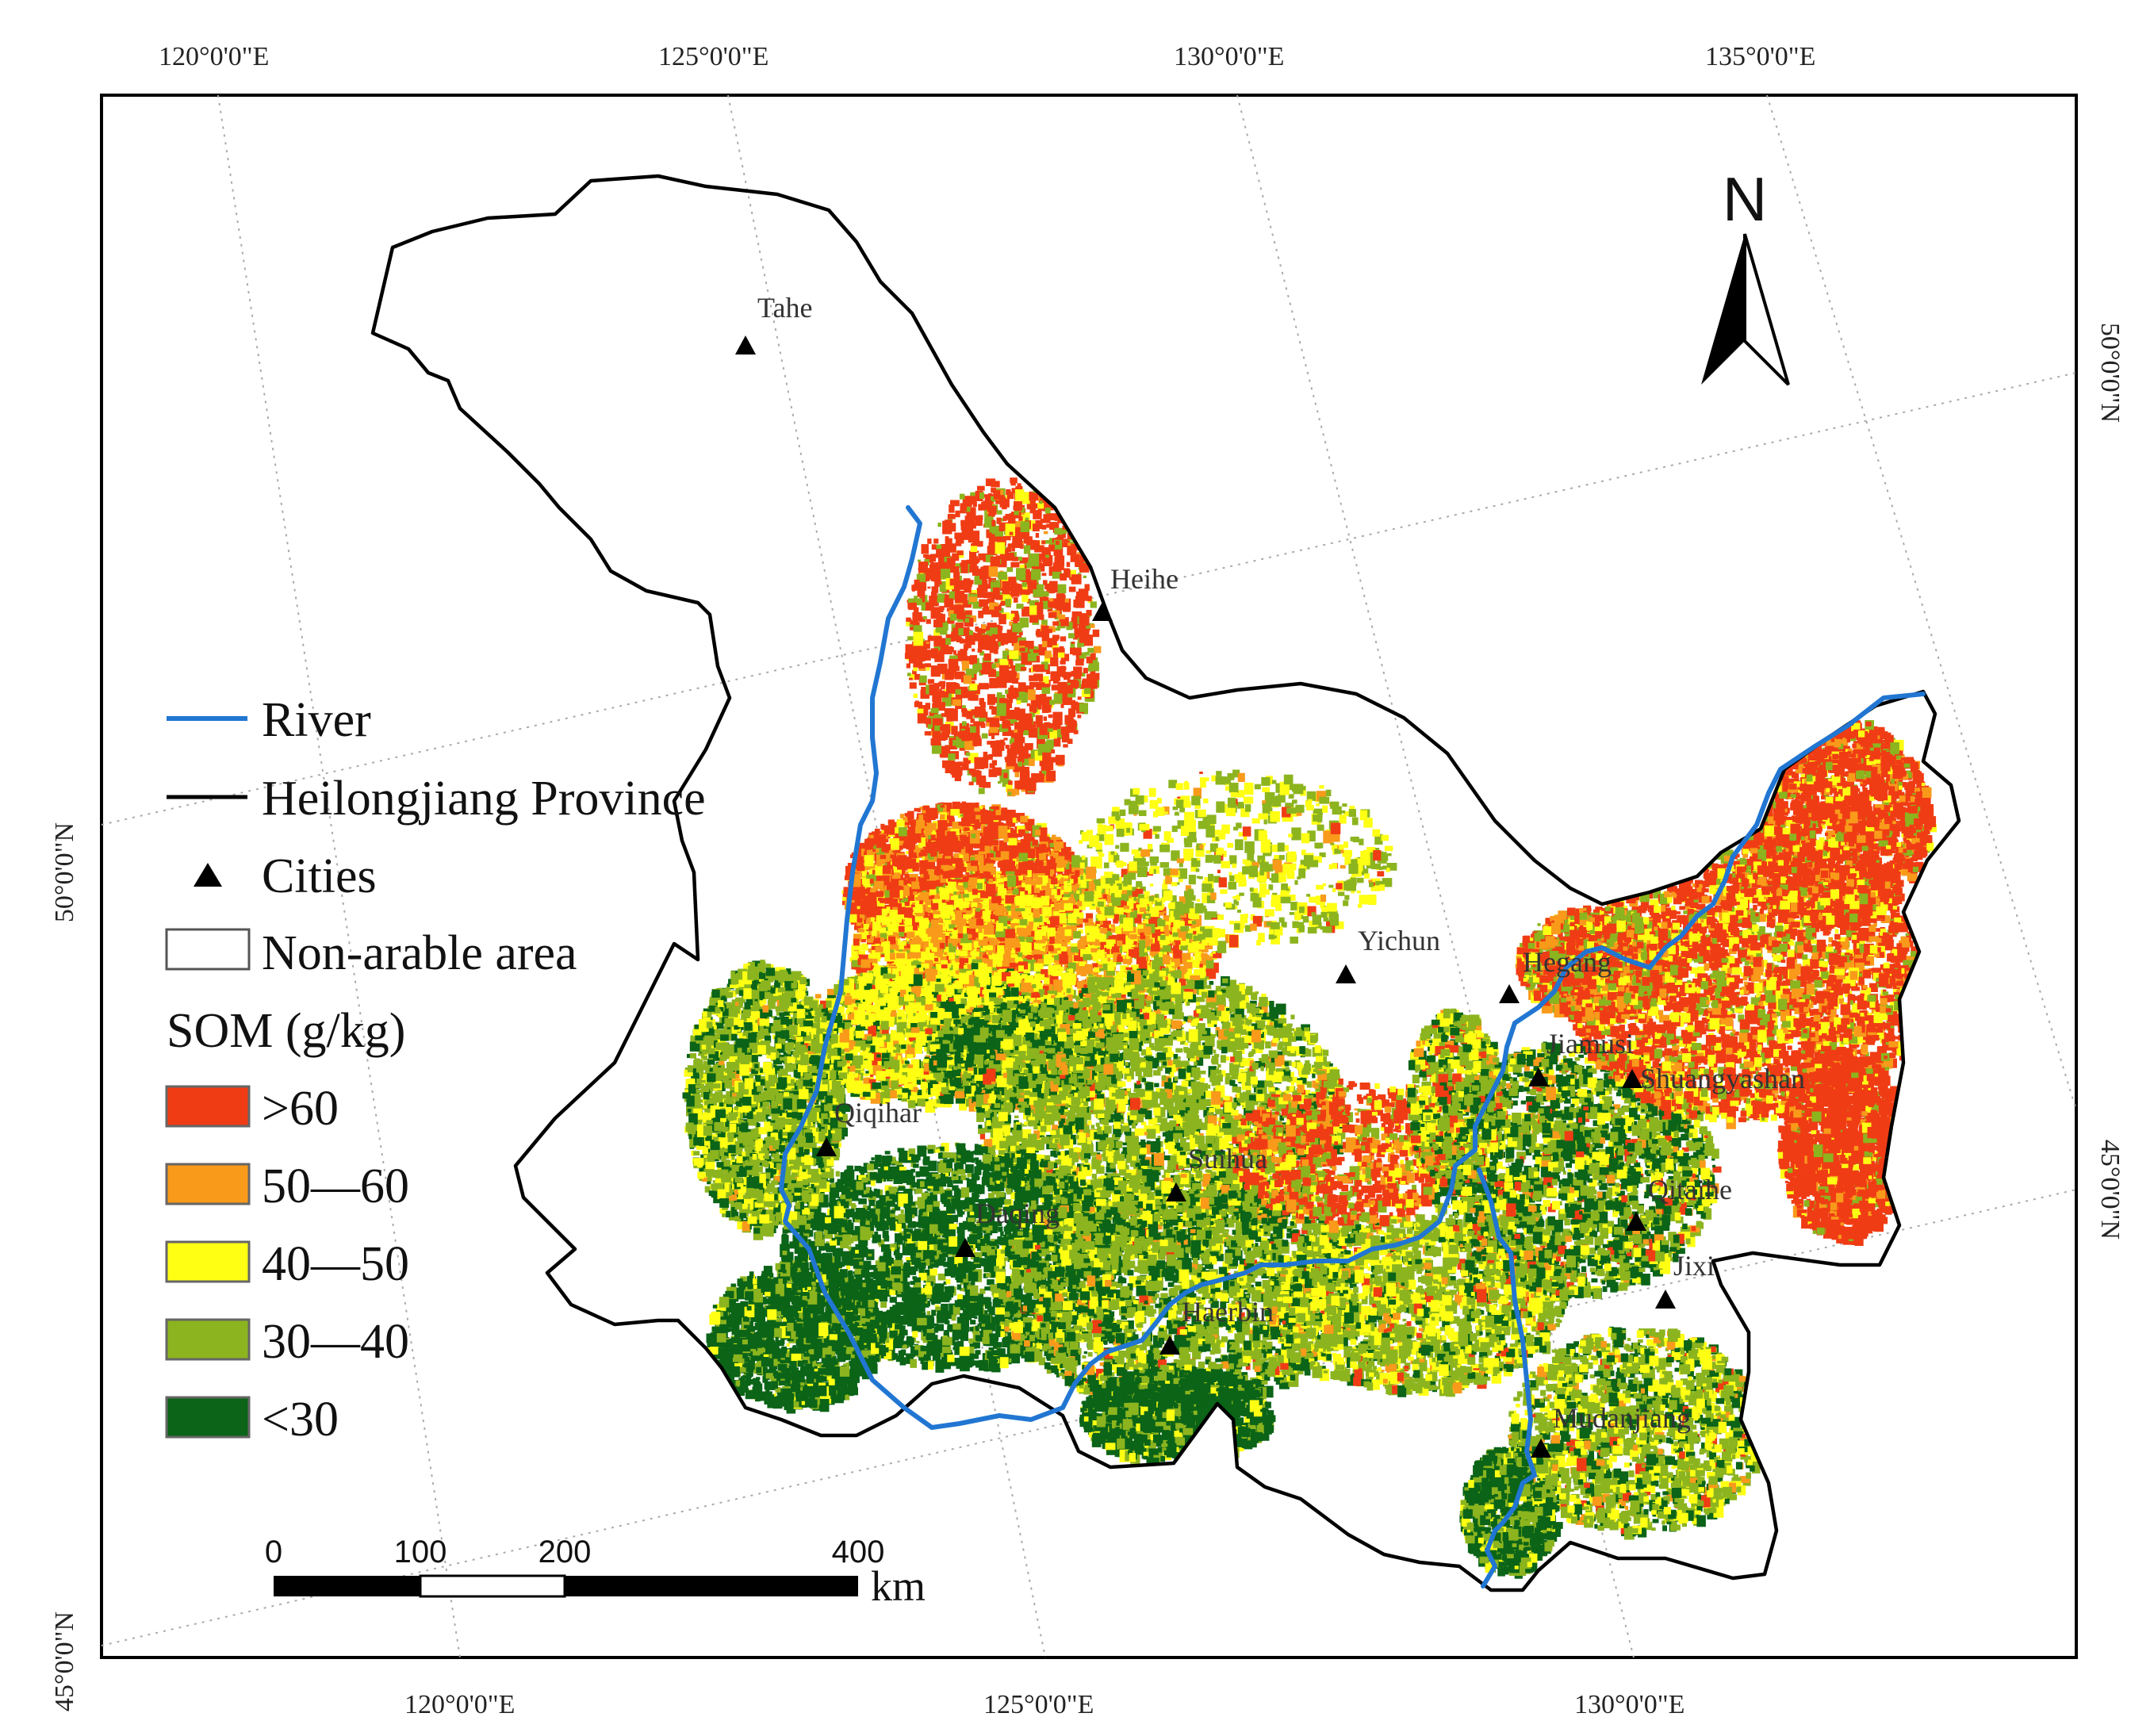  What do you see at coordinates (1038, 1705) in the screenshot?
I see `grat-bottom-125: 125°0'0"E` at bounding box center [1038, 1705].